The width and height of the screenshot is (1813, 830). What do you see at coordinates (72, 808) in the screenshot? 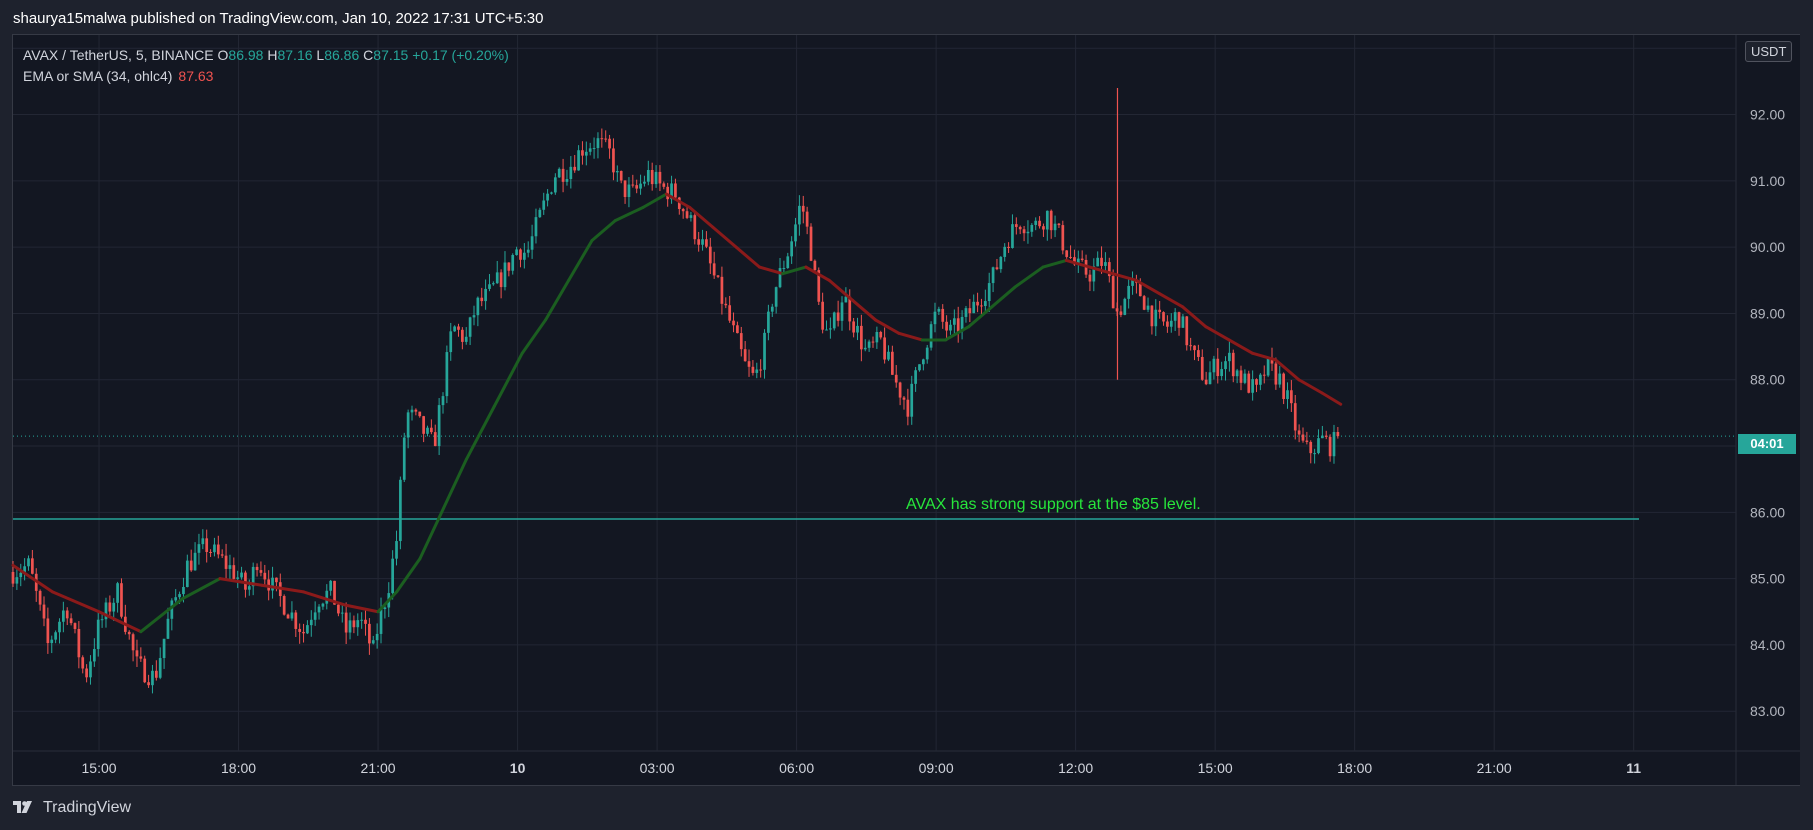
I see `footer-brand: TradingView` at bounding box center [72, 808].